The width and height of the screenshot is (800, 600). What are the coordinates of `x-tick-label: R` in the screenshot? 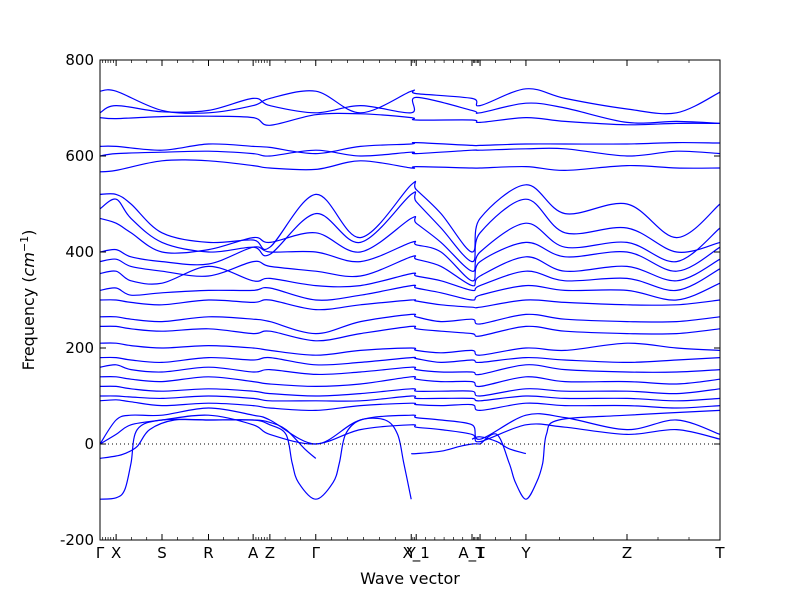 It's located at (208, 553).